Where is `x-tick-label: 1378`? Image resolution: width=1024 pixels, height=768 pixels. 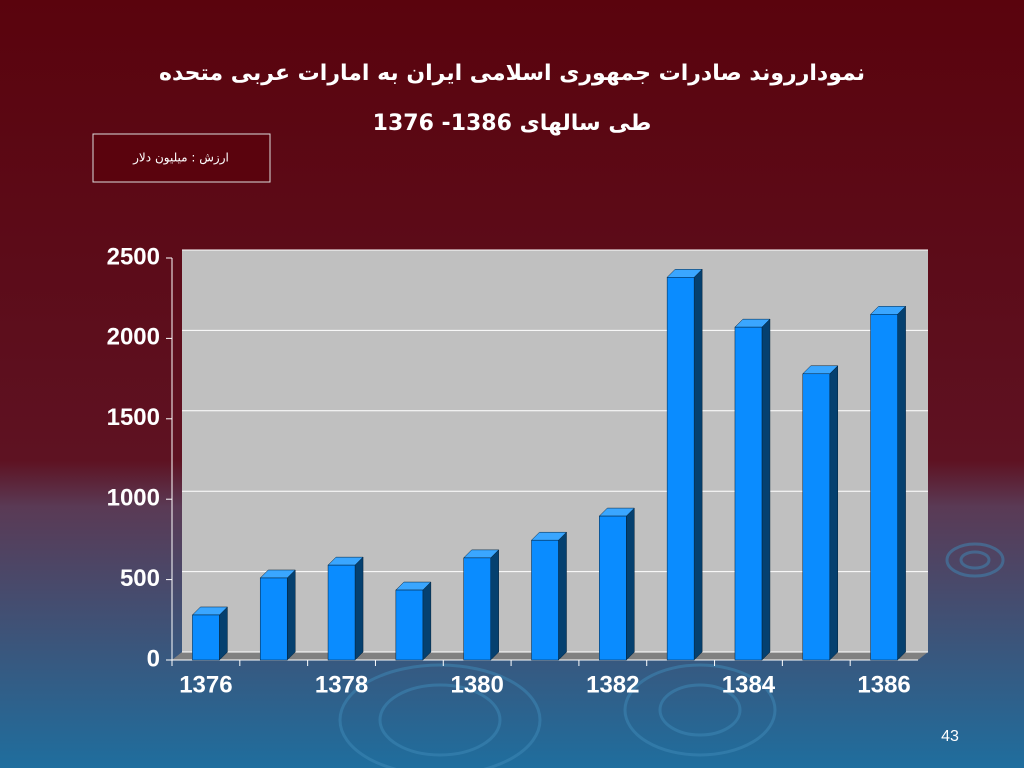
x-tick-label: 1378 is located at coordinates (341, 684).